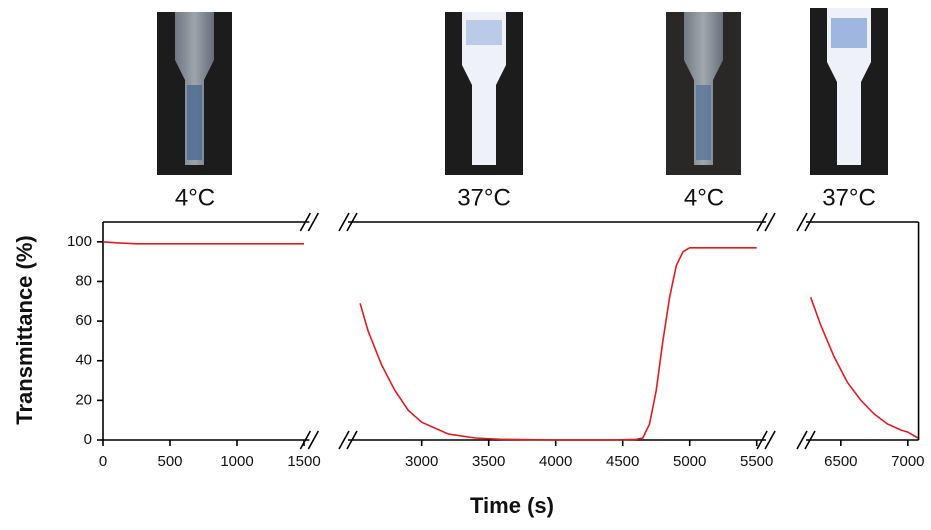  What do you see at coordinates (103, 461) in the screenshot?
I see `x-tick-label: 0` at bounding box center [103, 461].